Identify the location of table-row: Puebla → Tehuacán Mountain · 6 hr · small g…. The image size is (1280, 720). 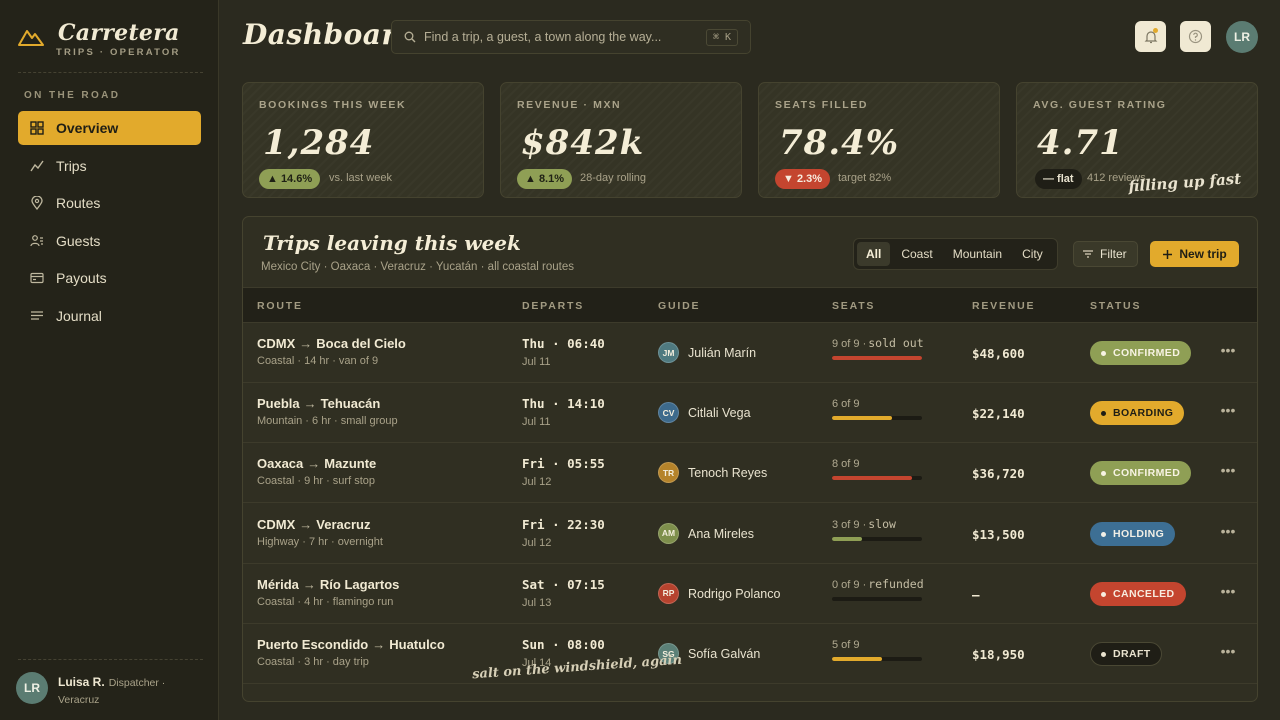
(750, 413).